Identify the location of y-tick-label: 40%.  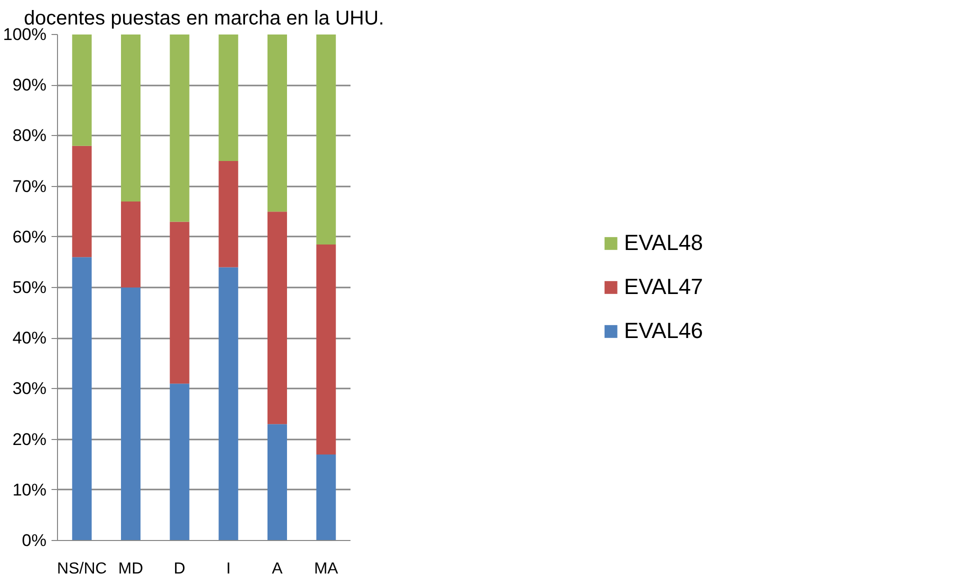
(29, 338).